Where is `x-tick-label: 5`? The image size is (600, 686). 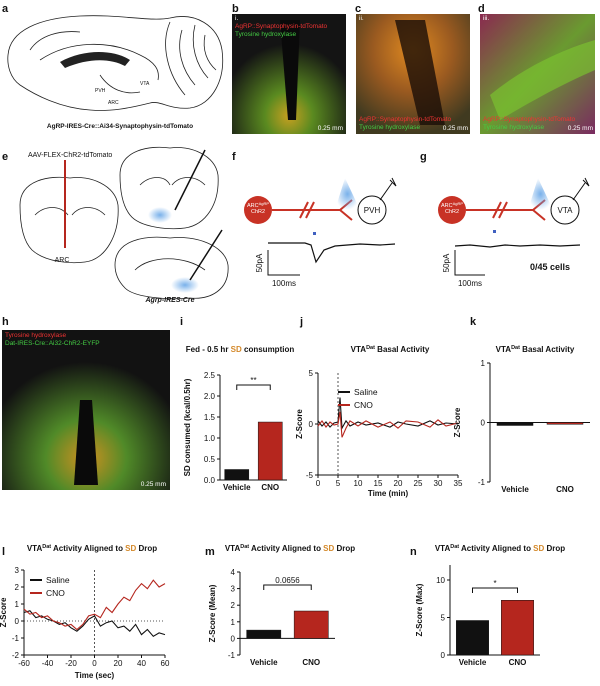
x-tick-label: 5 is located at coordinates (338, 483).